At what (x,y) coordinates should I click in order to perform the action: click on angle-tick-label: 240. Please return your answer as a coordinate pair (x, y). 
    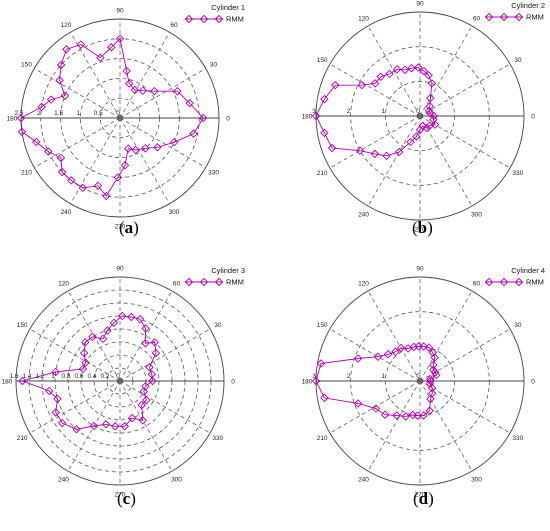
    Looking at the image, I should click on (63, 479).